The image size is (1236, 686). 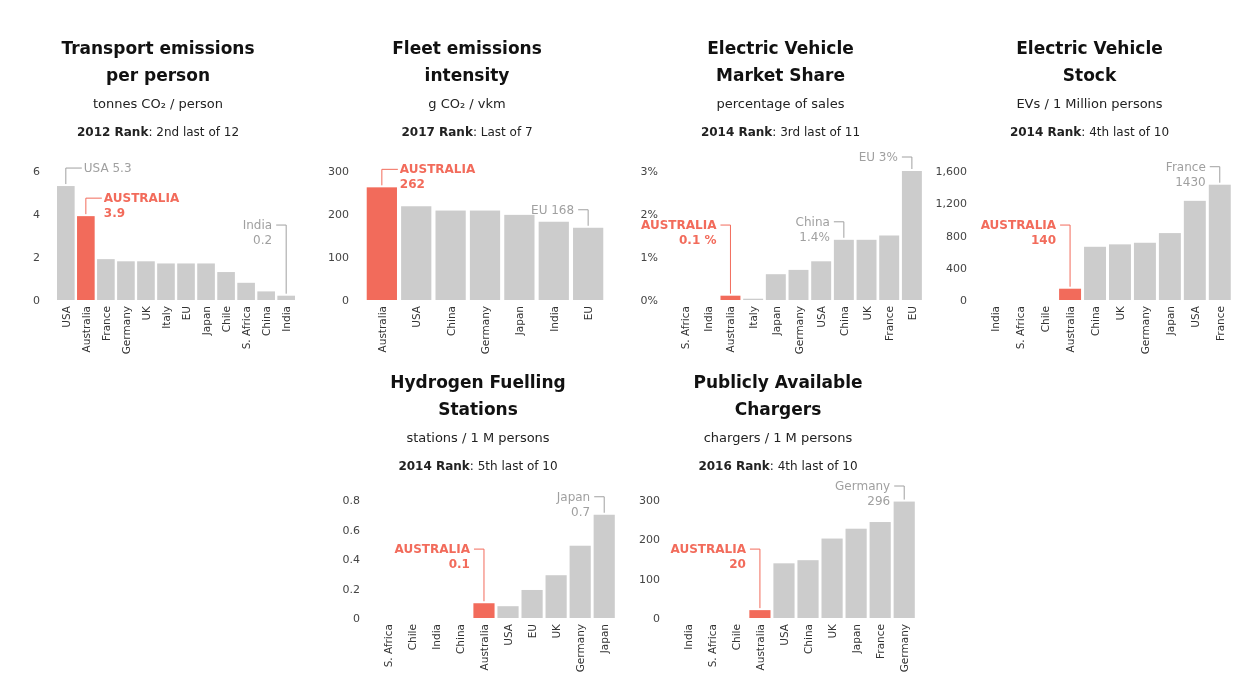 What do you see at coordinates (351, 559) in the screenshot?
I see `y-tick-label: 0.4` at bounding box center [351, 559].